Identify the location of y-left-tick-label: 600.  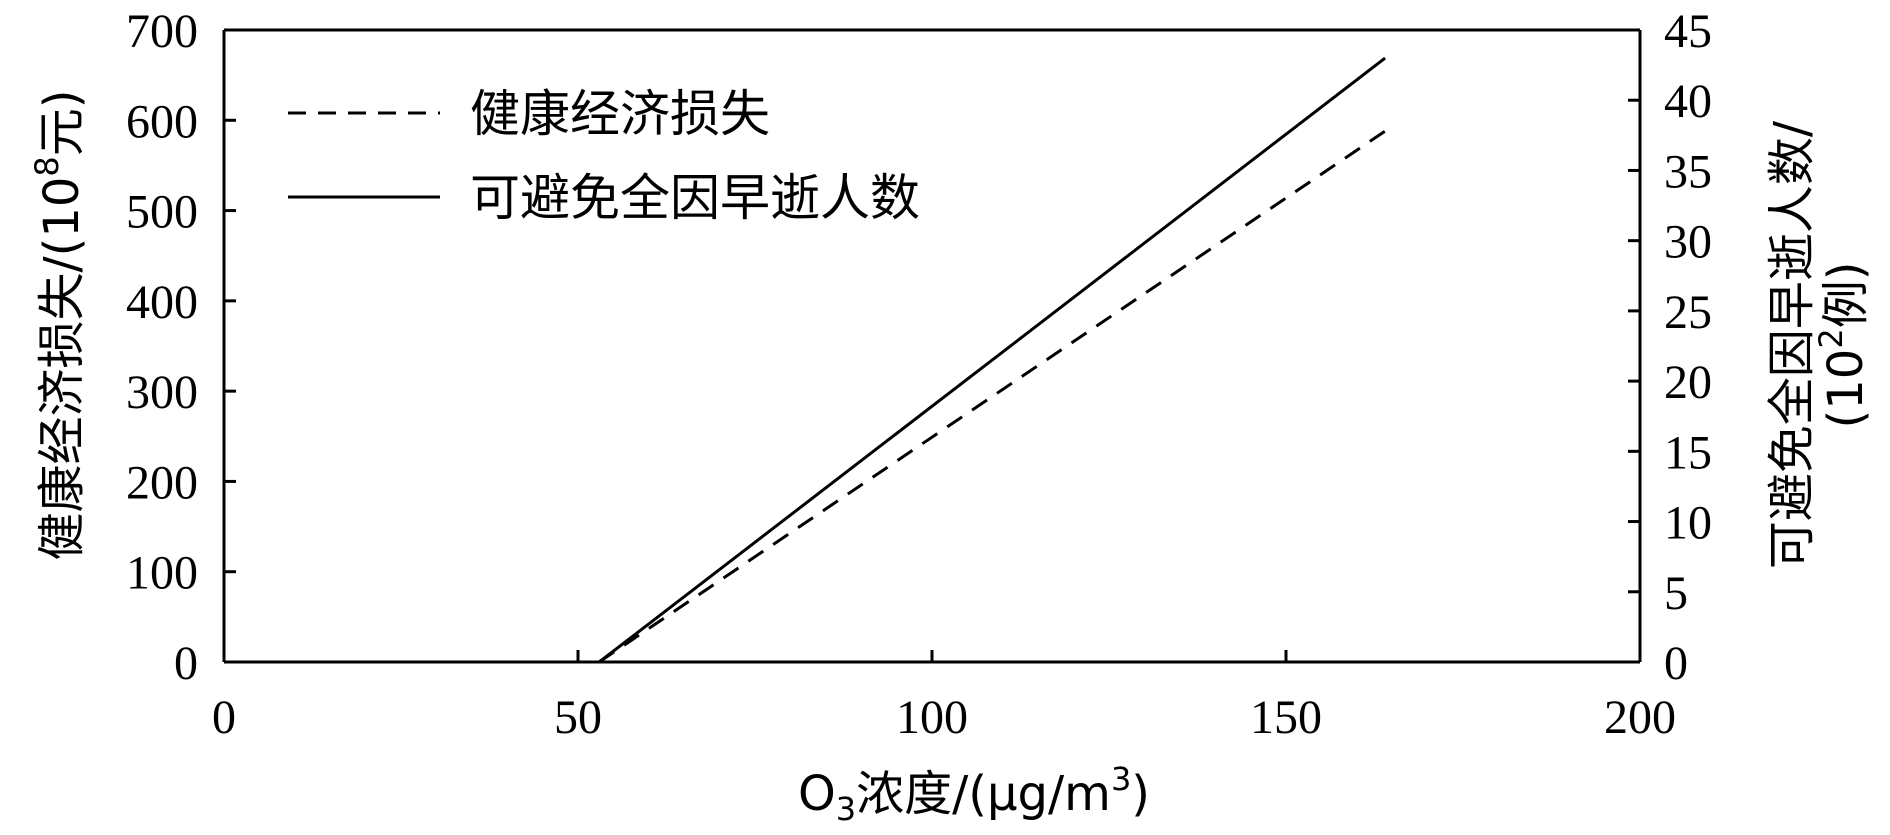
(162, 121).